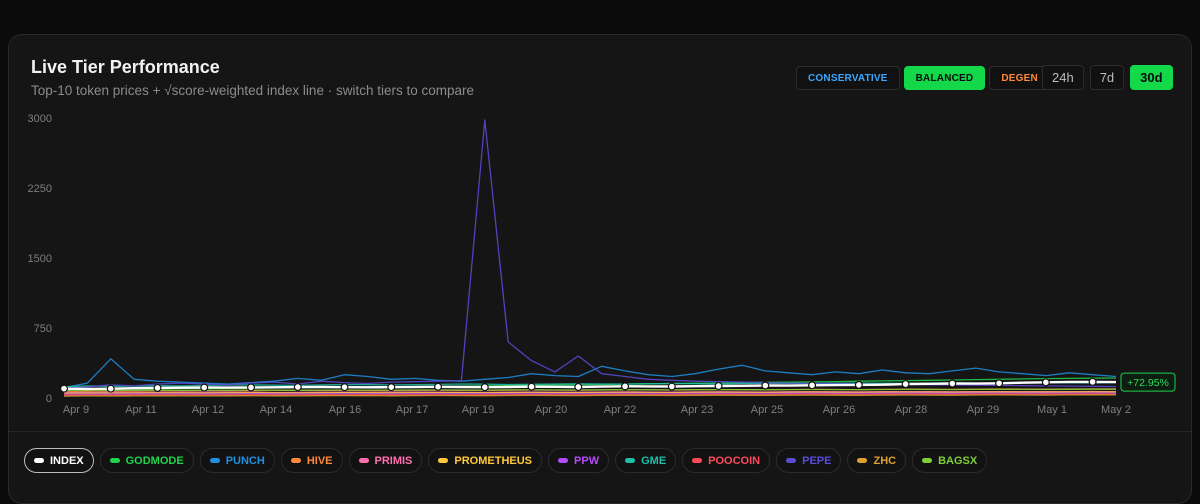 This screenshot has width=1200, height=504. Describe the element at coordinates (1116, 410) in the screenshot. I see `x-tick-label: May 2` at that location.